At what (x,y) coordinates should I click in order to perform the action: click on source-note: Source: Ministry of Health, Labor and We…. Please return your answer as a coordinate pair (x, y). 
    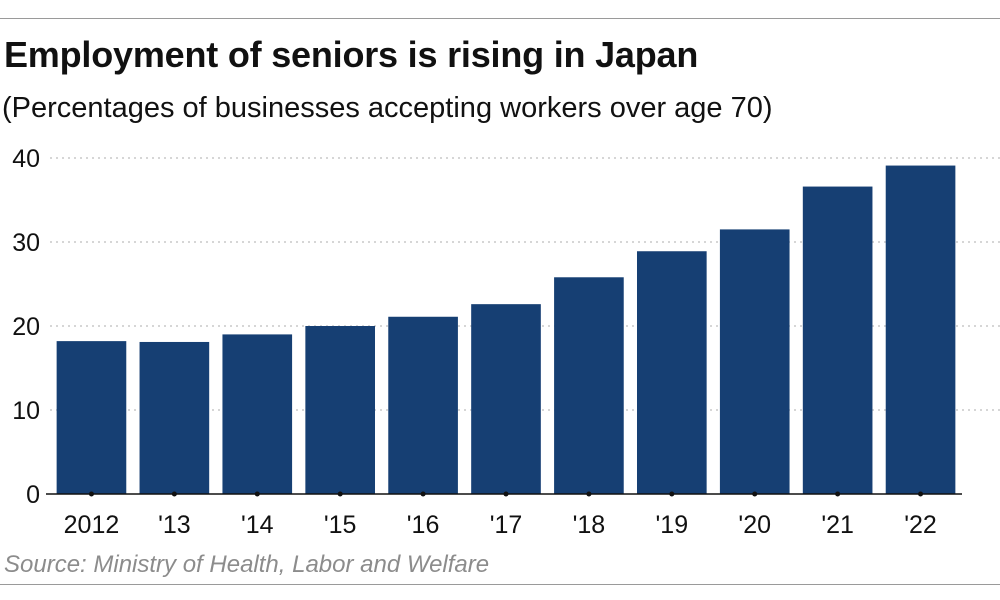
    Looking at the image, I should click on (247, 564).